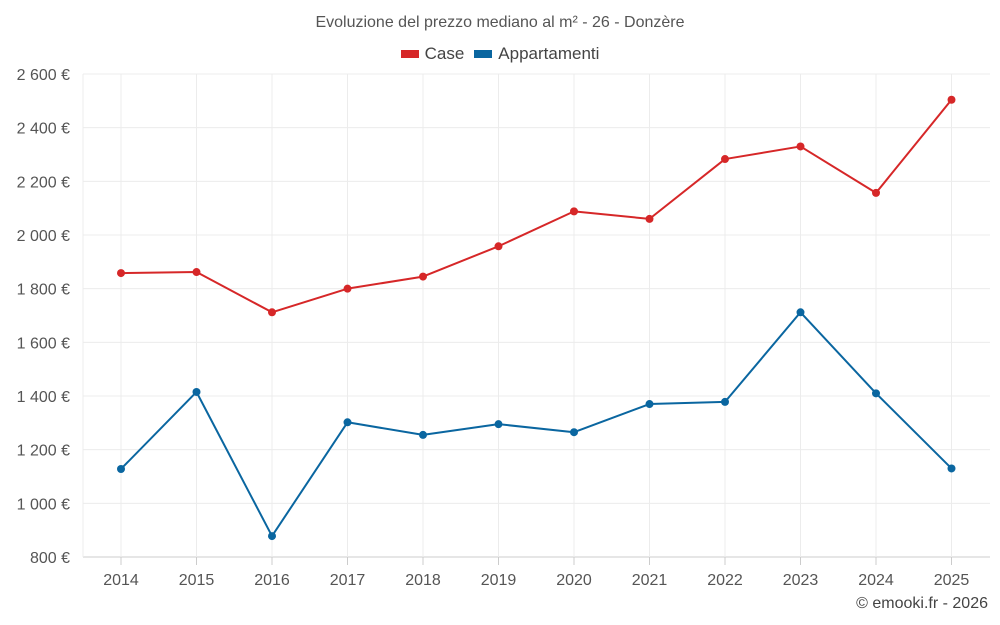 Image resolution: width=1000 pixels, height=625 pixels. What do you see at coordinates (801, 580) in the screenshot?
I see `x-tick-label: 2023` at bounding box center [801, 580].